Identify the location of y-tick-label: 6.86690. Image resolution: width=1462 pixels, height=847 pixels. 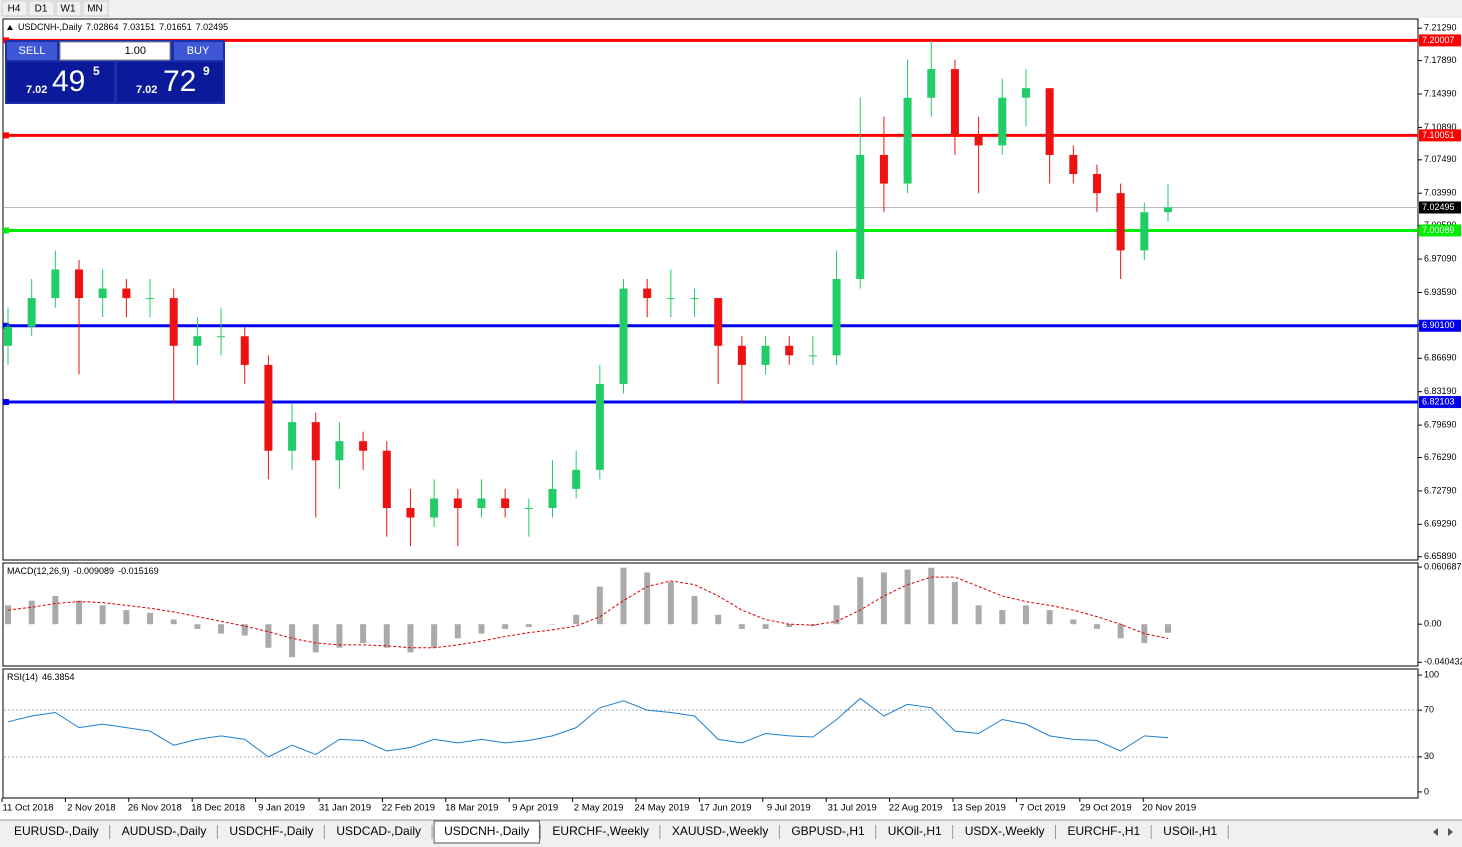
(1440, 358).